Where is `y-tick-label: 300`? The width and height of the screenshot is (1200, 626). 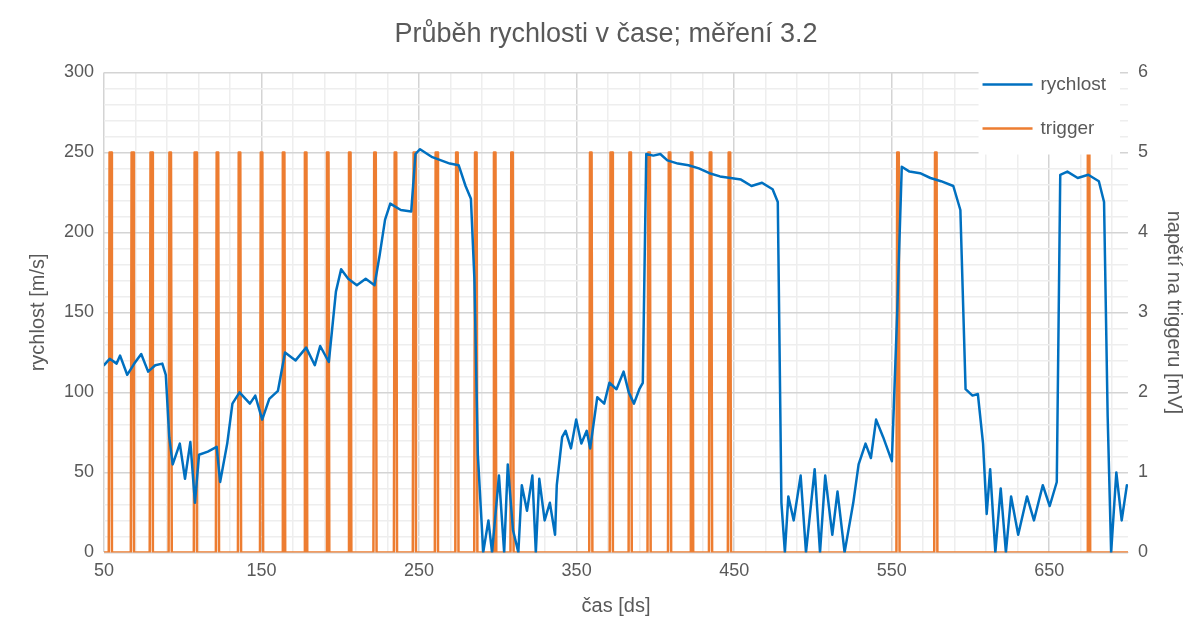 y-tick-label: 300 is located at coordinates (79, 71).